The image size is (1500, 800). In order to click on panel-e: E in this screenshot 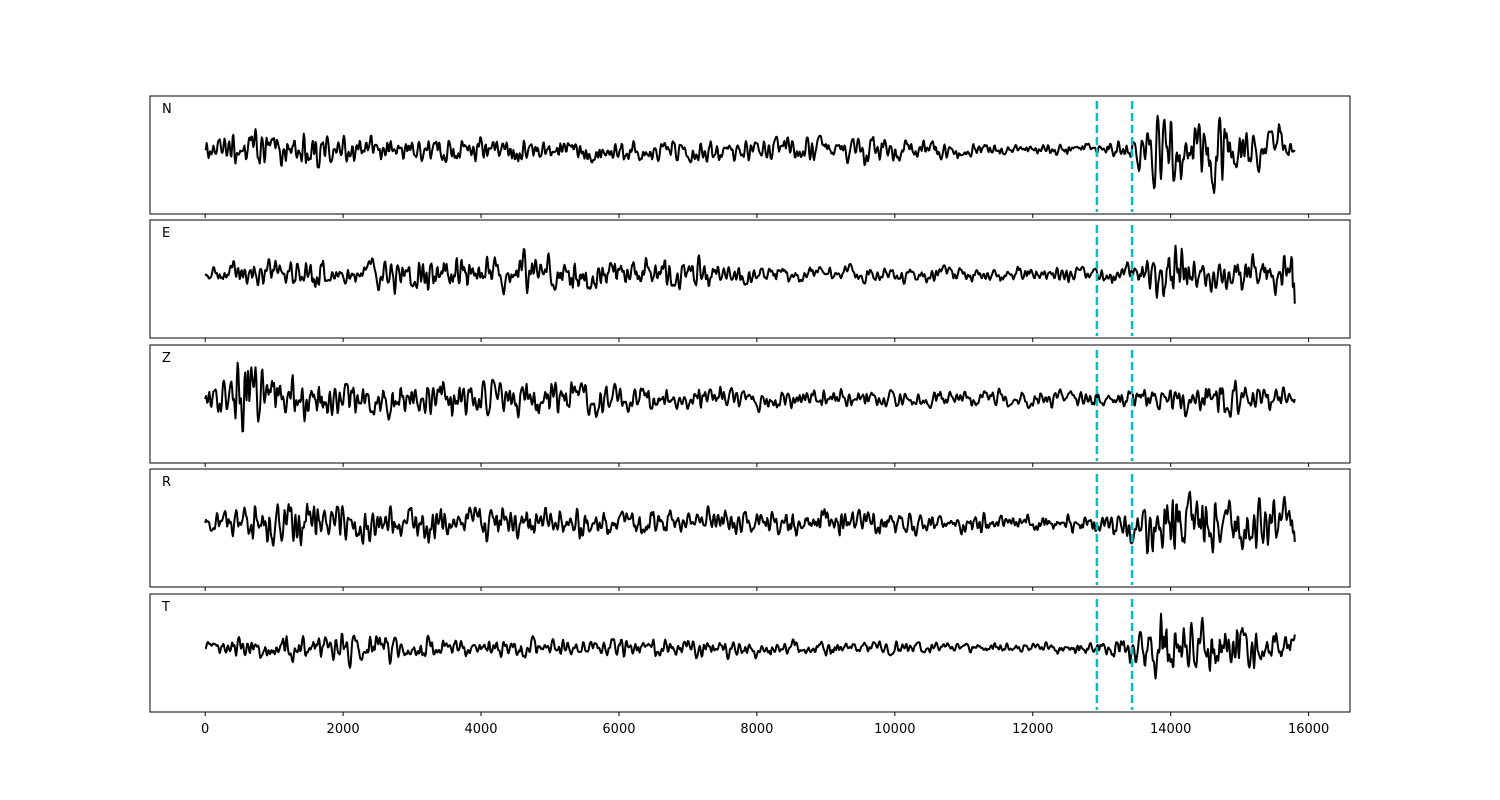, I will do `click(750, 280)`.